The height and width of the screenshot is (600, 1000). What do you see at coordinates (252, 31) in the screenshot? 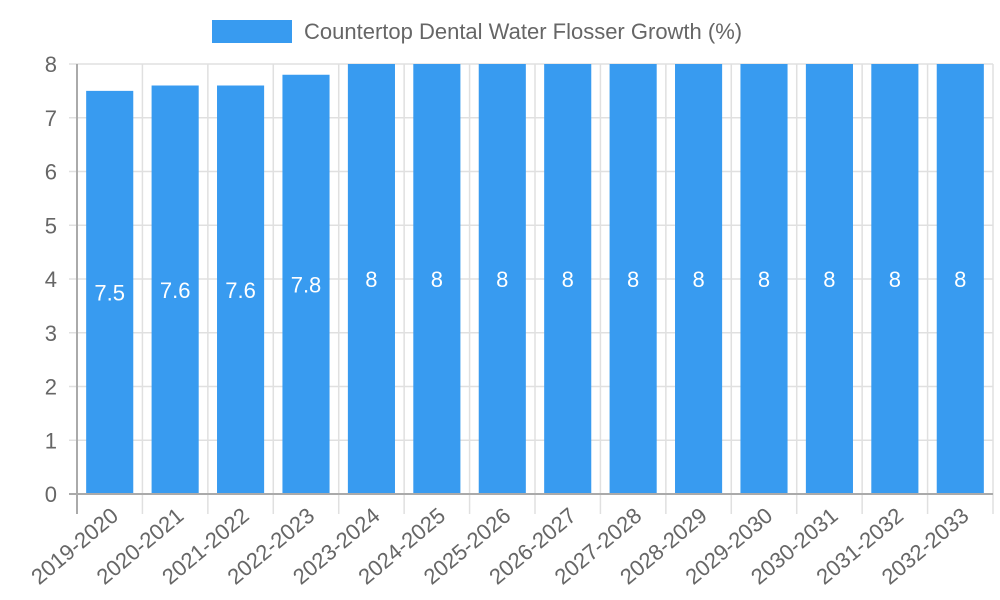
I see `legend-swatch` at bounding box center [252, 31].